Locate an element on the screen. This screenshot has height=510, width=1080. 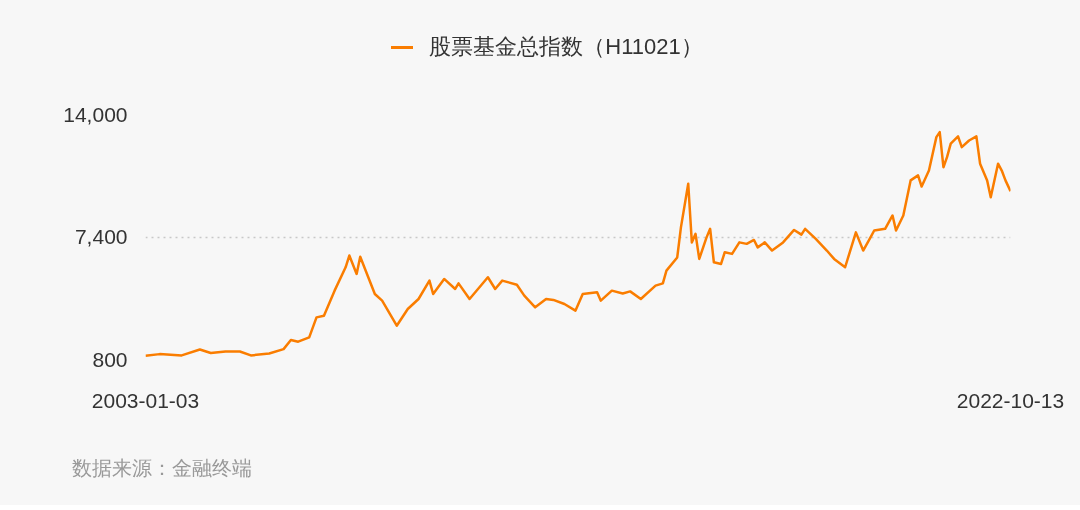
x-tick-label: 2022-10-13 is located at coordinates (1010, 400).